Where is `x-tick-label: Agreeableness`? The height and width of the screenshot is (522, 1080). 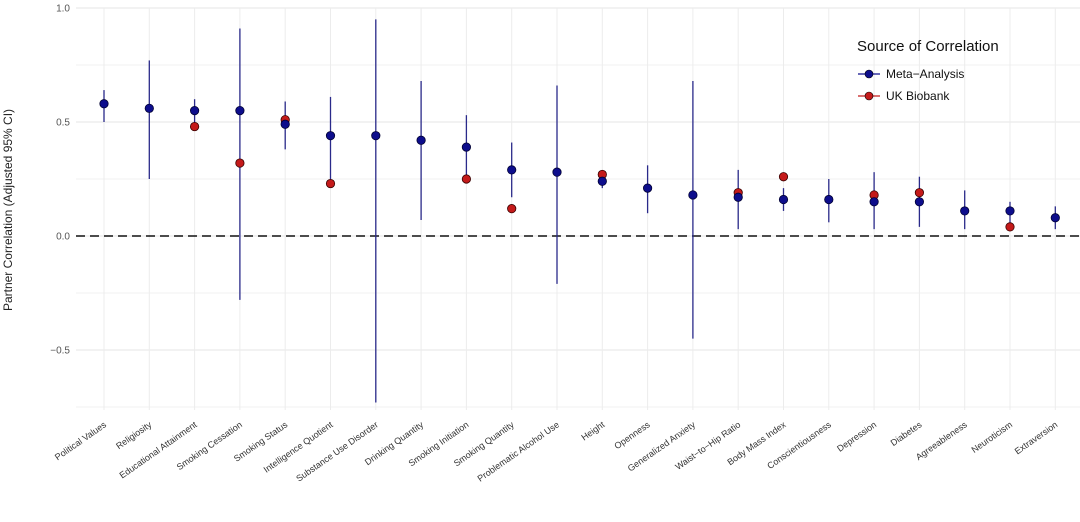 x-tick-label: Agreeableness is located at coordinates (941, 440).